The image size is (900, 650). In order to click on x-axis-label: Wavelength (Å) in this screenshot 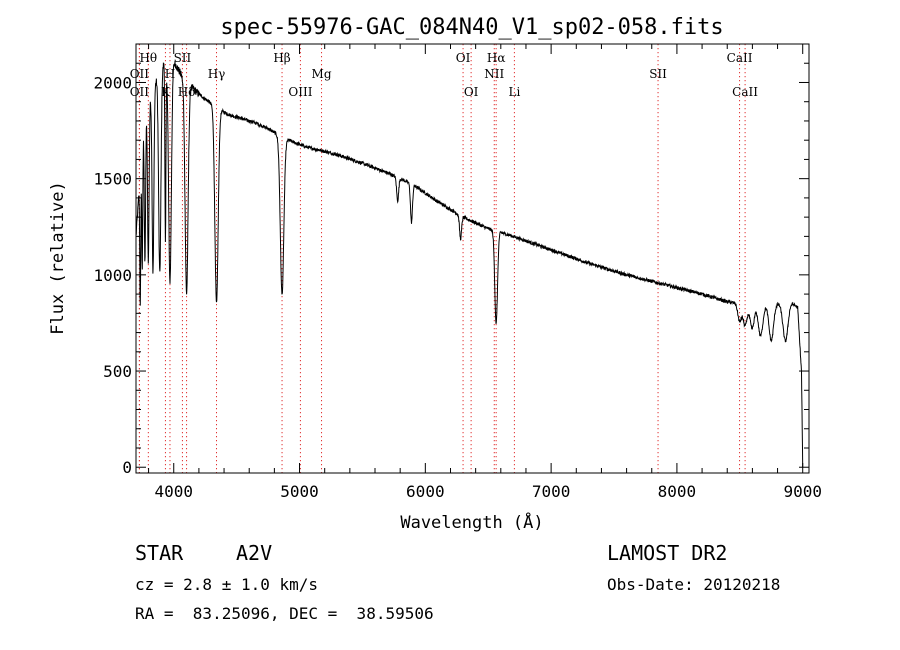, I will do `click(471, 522)`.